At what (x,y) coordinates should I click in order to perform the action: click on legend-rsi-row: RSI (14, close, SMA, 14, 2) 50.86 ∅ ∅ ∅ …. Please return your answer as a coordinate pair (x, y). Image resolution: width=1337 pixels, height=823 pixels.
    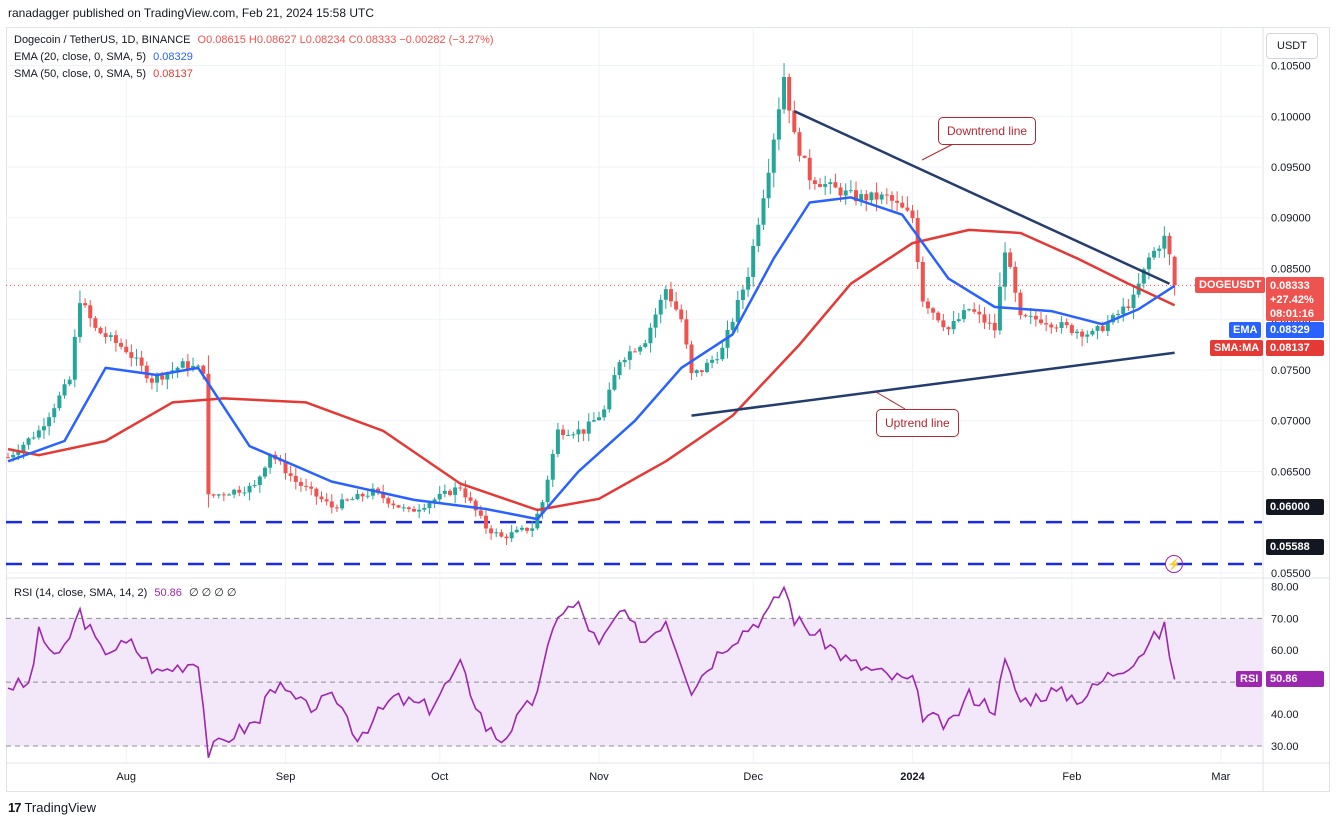
    Looking at the image, I should click on (125, 592).